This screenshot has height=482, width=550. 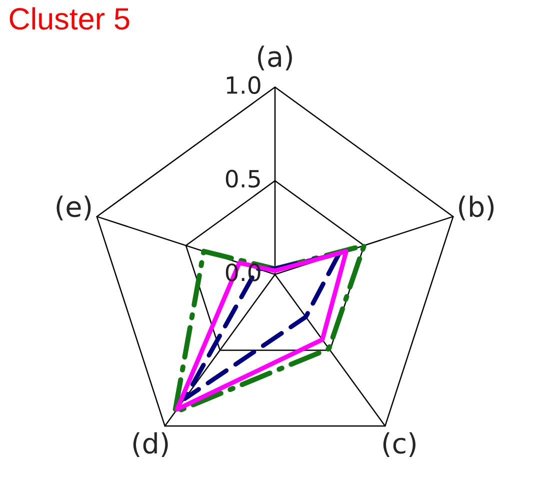 What do you see at coordinates (73, 208) in the screenshot?
I see `spoke-label: (e)` at bounding box center [73, 208].